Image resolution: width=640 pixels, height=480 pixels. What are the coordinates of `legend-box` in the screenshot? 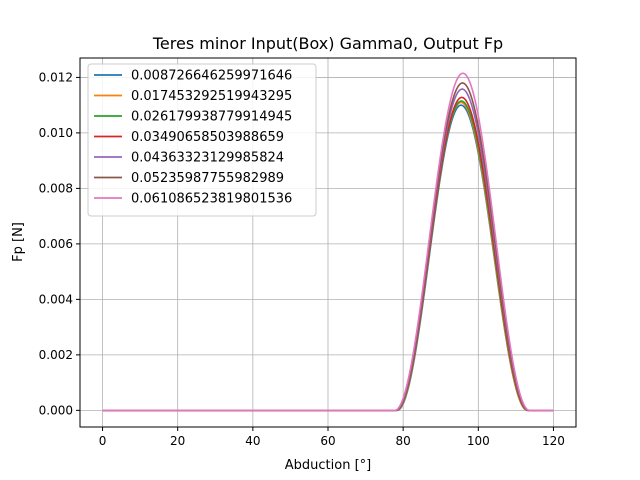 It's located at (202, 140).